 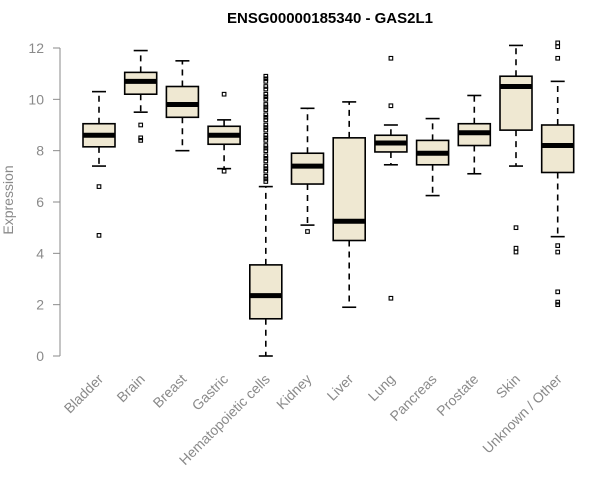 I want to click on x-tick-label: Breast, so click(x=170, y=391).